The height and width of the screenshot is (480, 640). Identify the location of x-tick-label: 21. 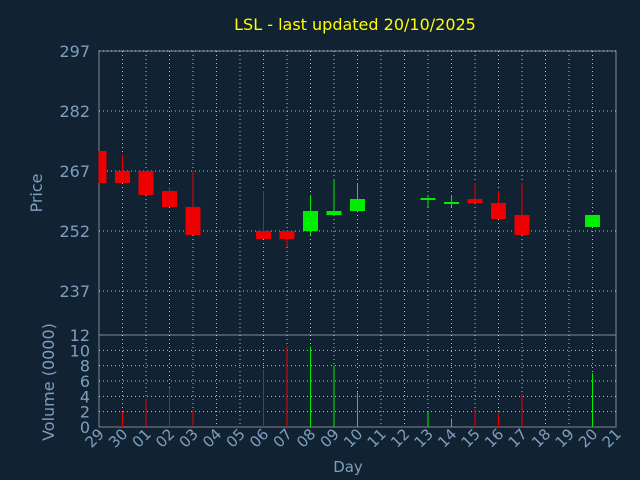
(612, 438).